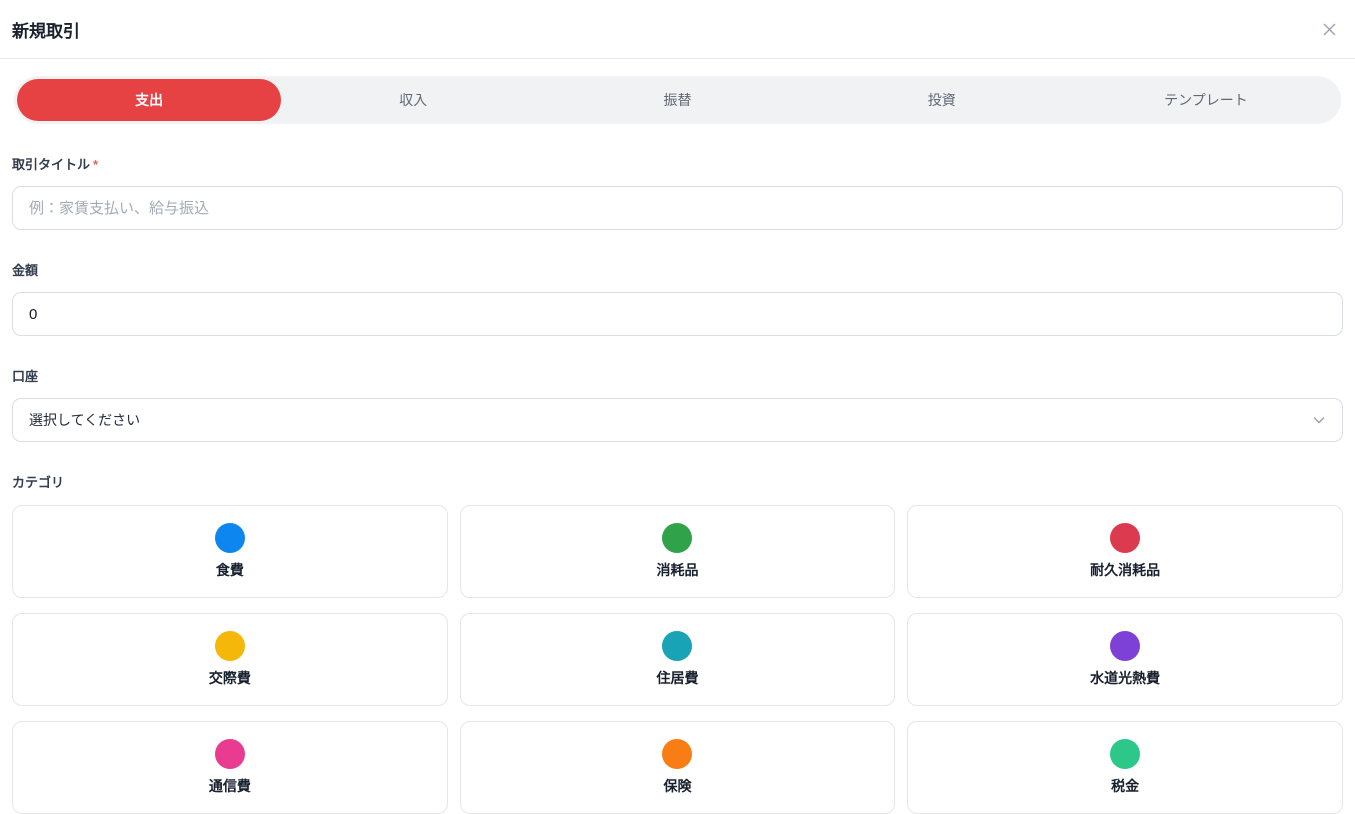 This screenshot has height=814, width=1355. I want to click on category-card-label: 交際費, so click(229, 678).